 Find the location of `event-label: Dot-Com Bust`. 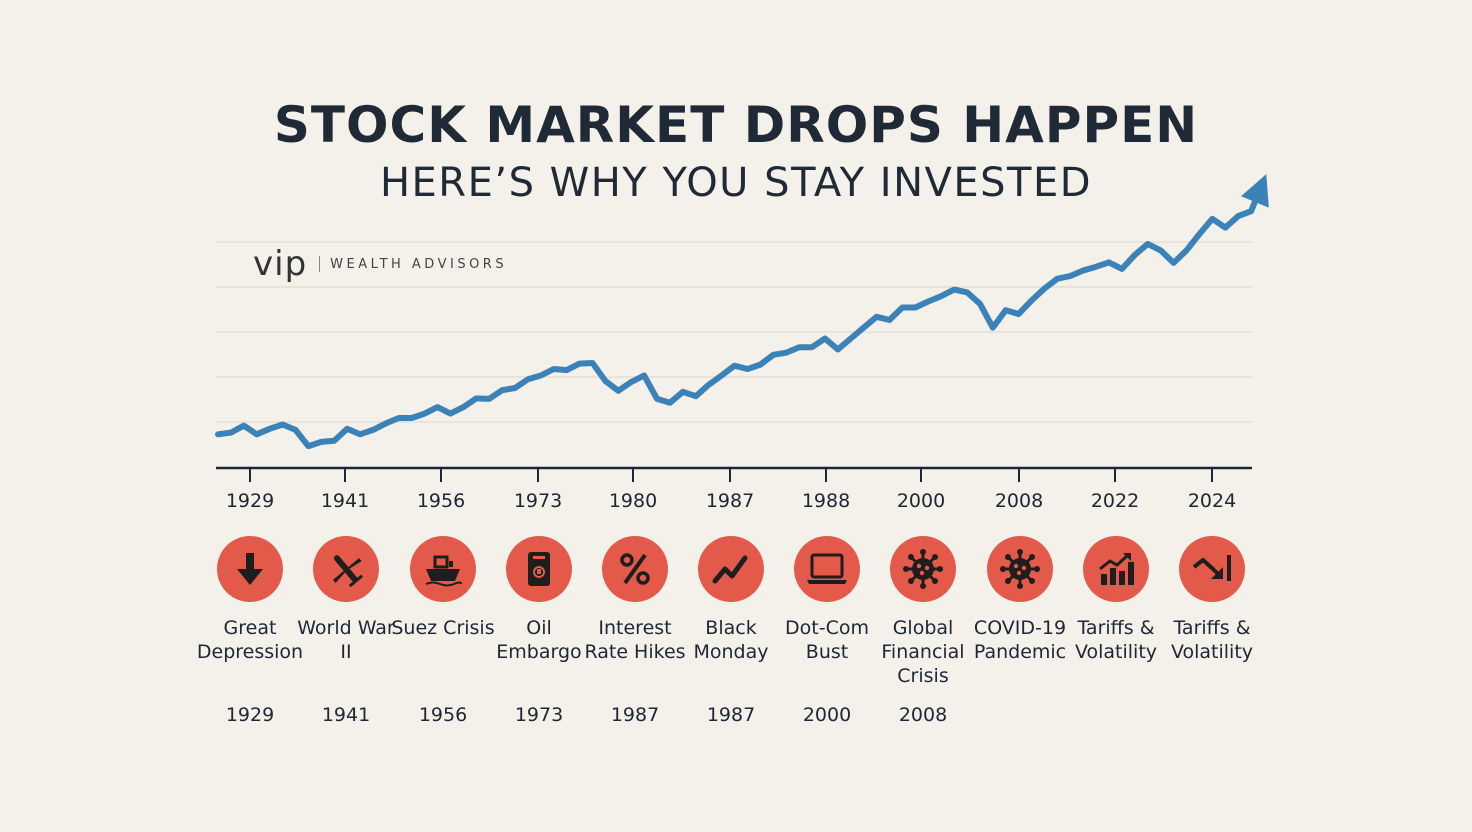

event-label: Dot-Com Bust is located at coordinates (827, 640).